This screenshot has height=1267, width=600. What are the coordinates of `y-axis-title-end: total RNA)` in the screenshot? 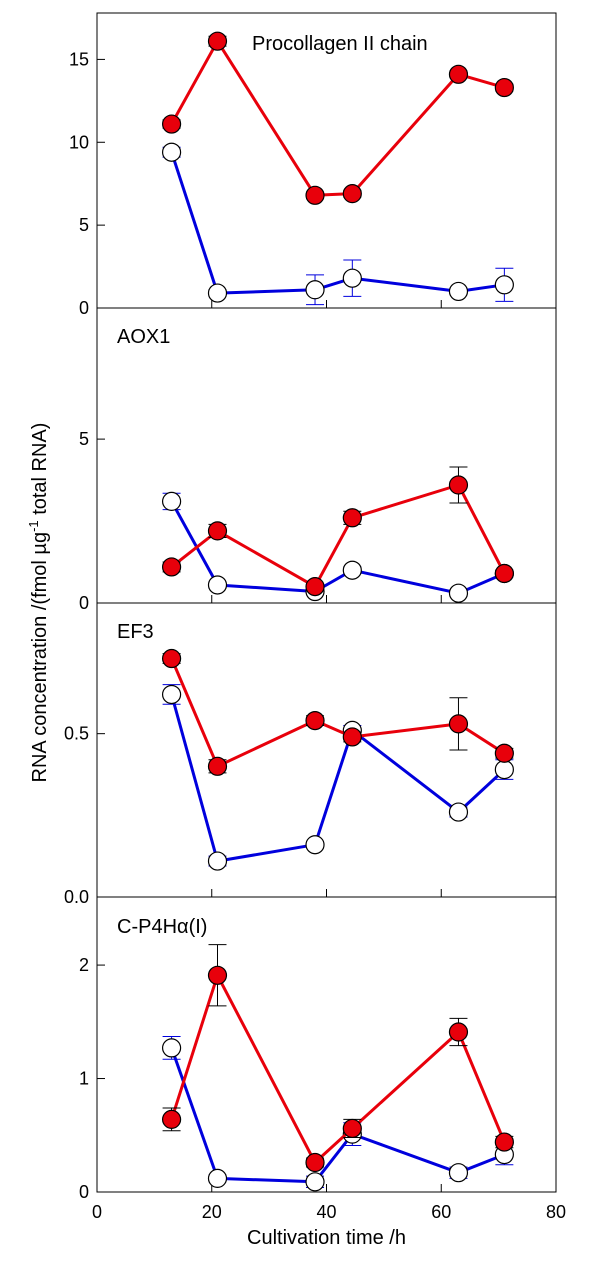 It's located at (40, 472).